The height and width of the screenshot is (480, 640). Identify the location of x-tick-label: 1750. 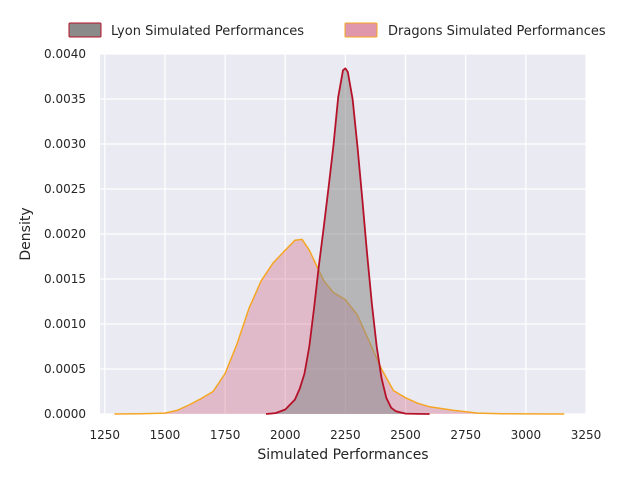
(225, 435).